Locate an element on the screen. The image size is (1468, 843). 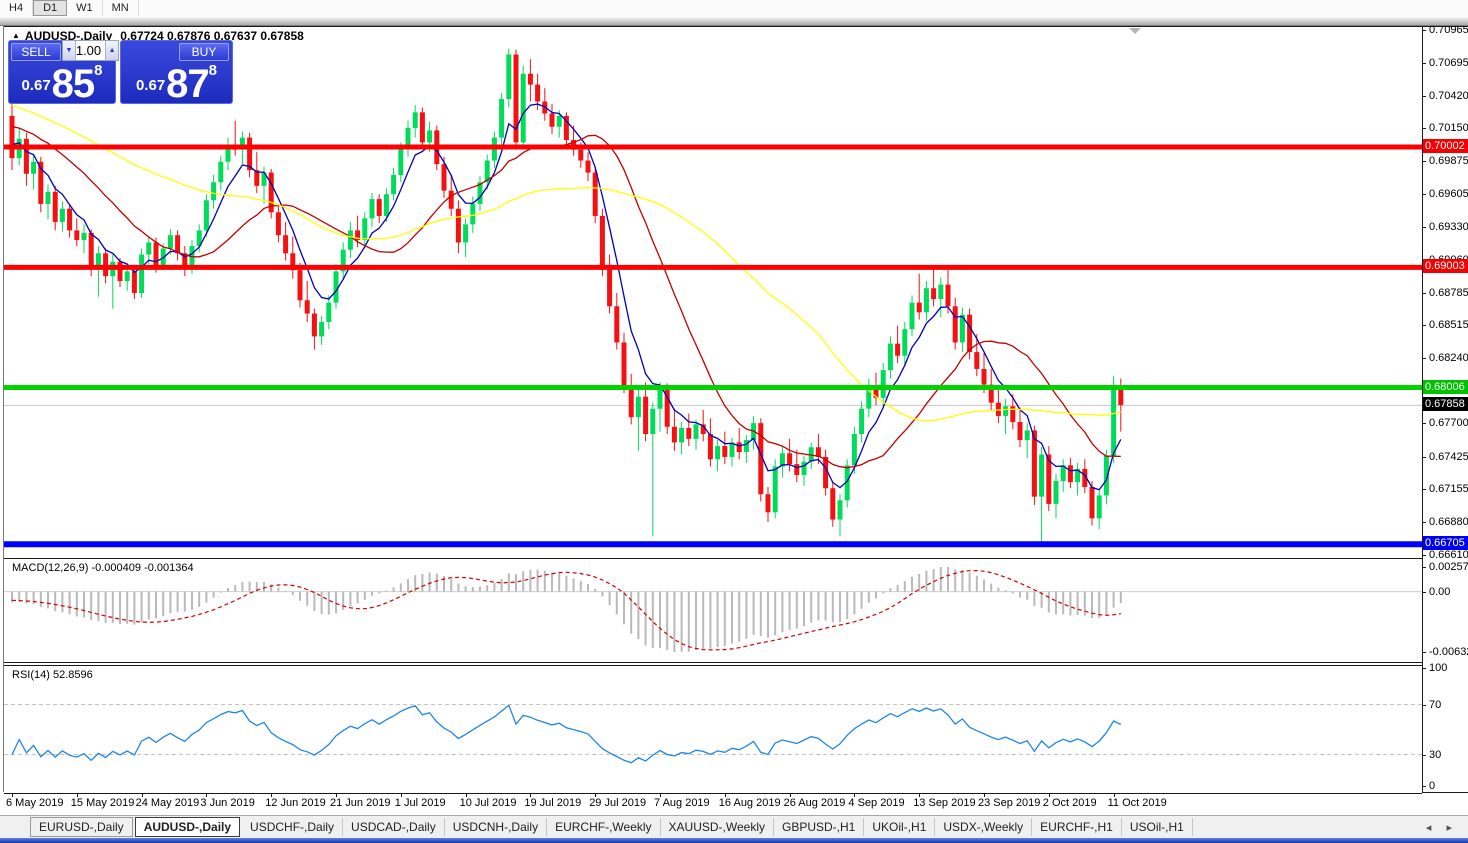
date-label: 6 May 2019 is located at coordinates (35, 803).